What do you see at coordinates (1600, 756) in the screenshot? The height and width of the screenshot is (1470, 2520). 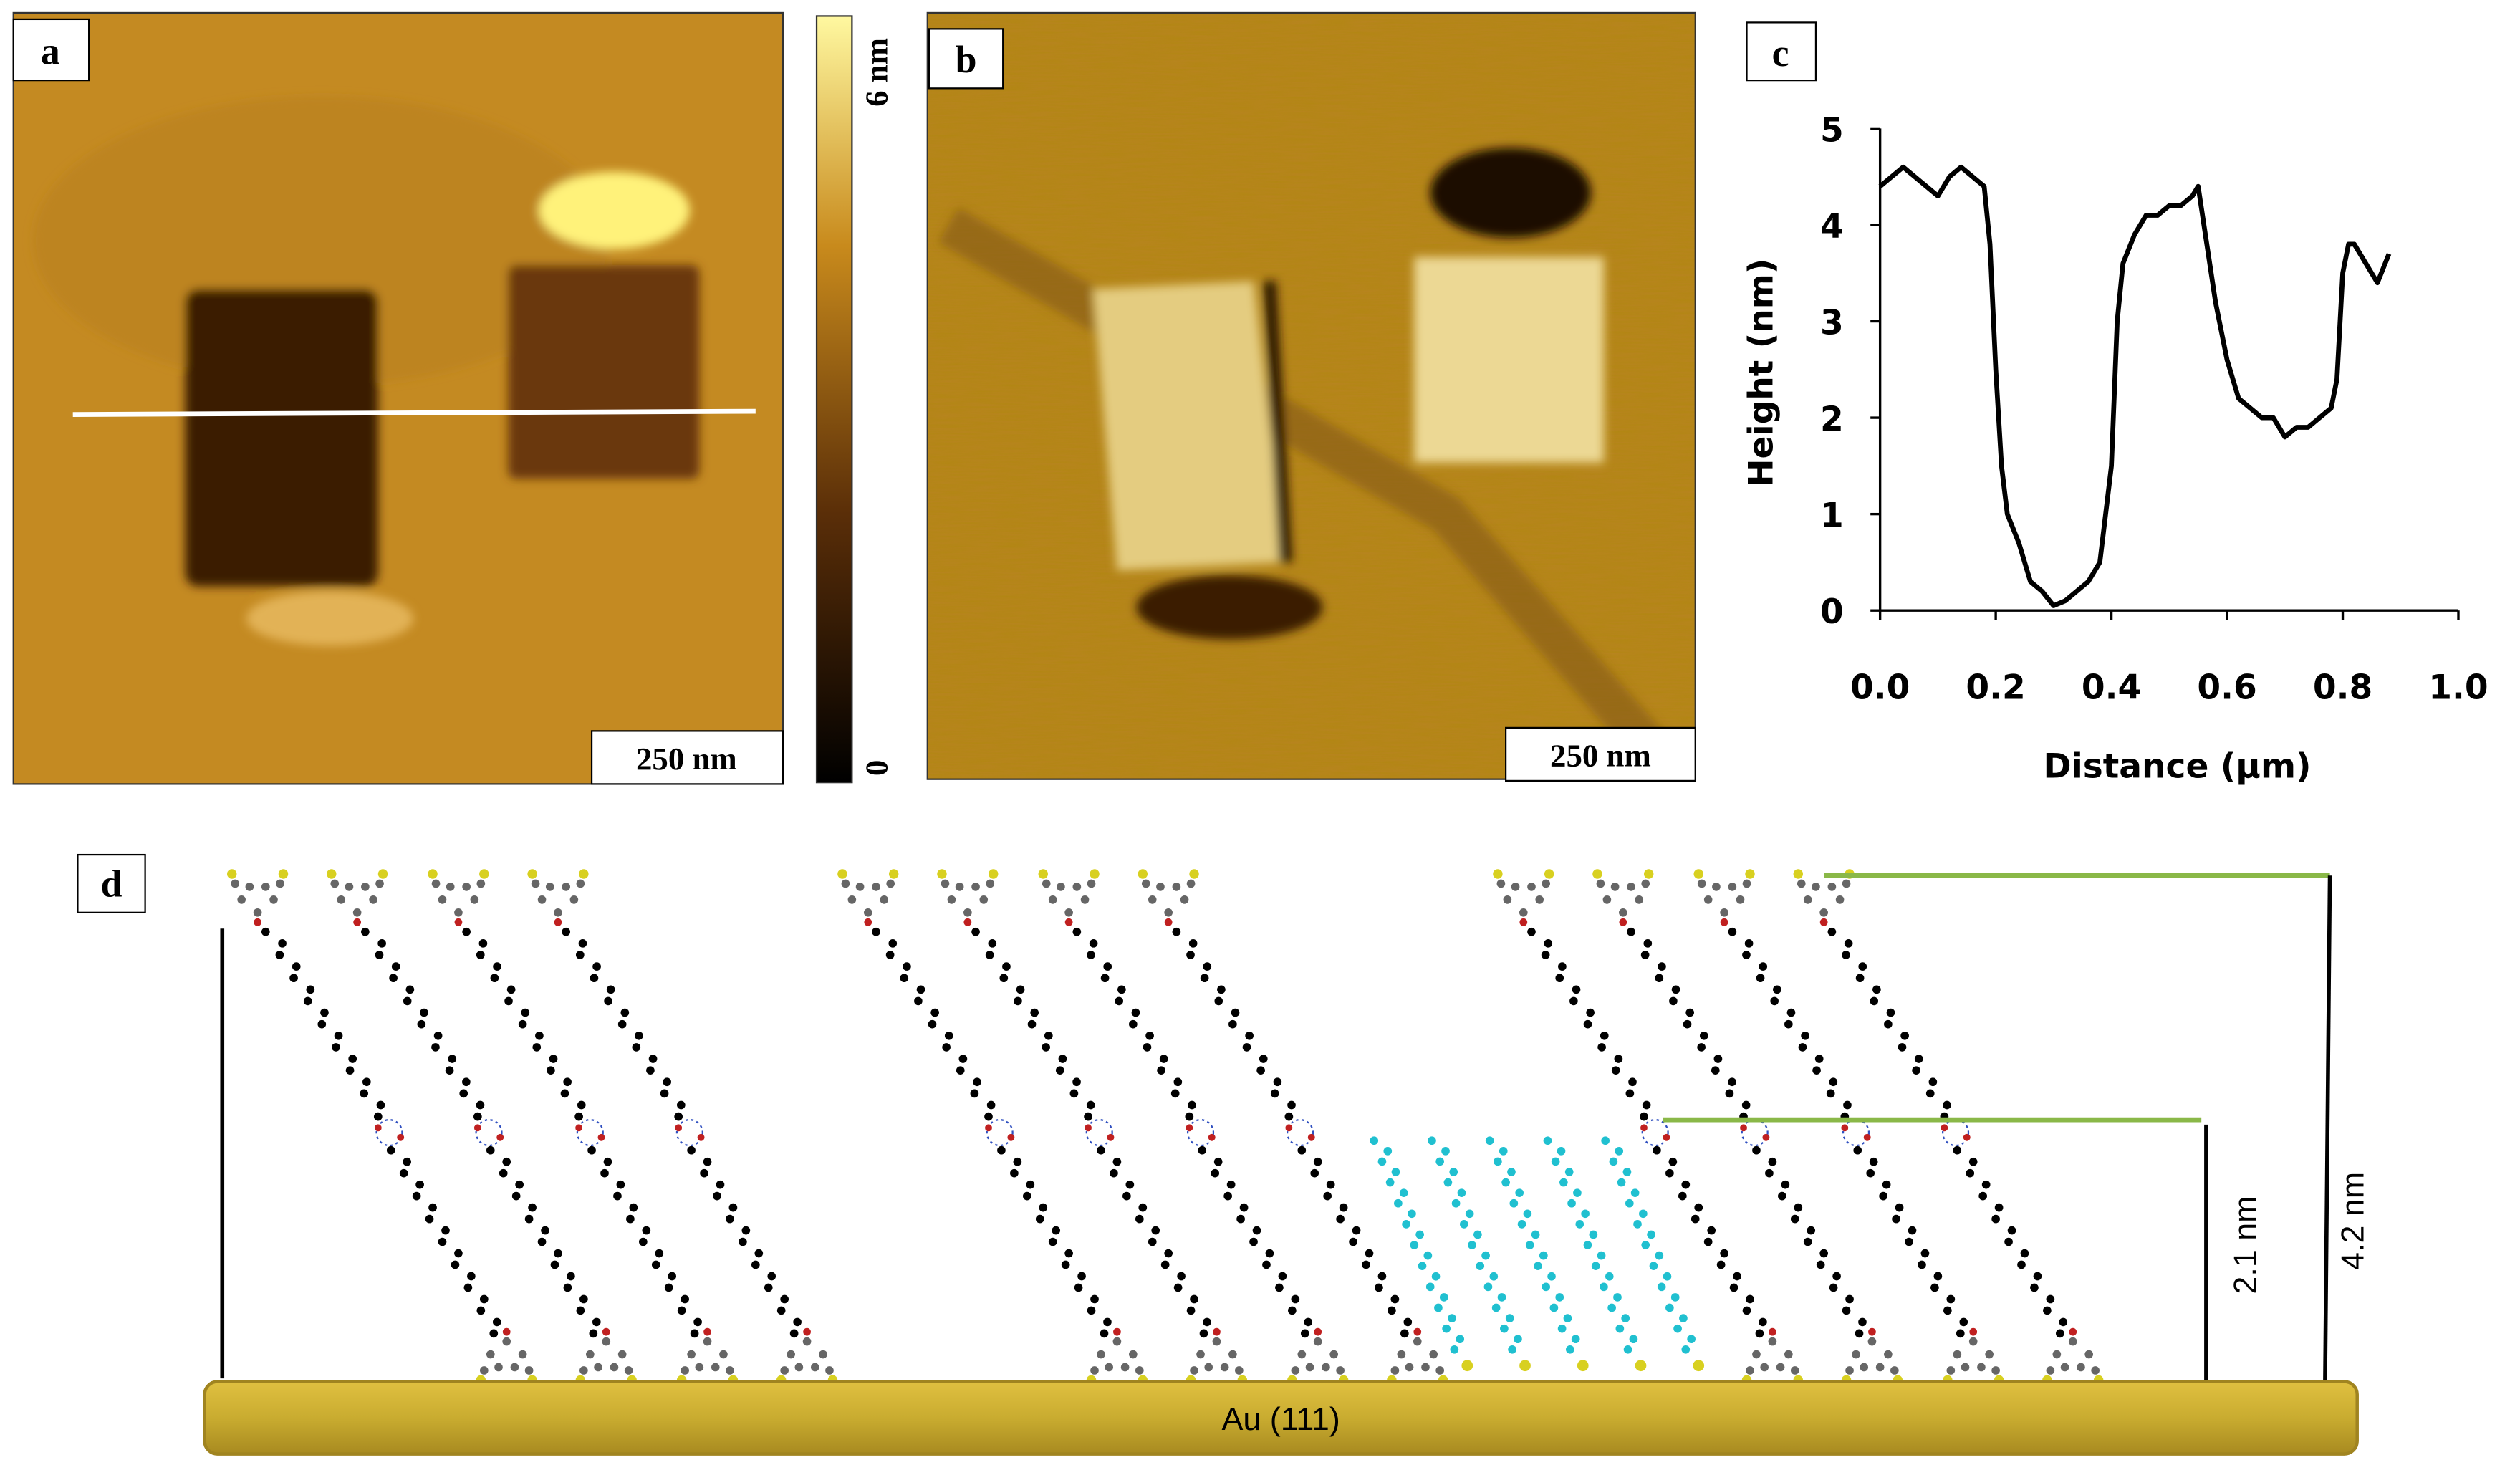 I see `scale-bar: 250 nm` at bounding box center [1600, 756].